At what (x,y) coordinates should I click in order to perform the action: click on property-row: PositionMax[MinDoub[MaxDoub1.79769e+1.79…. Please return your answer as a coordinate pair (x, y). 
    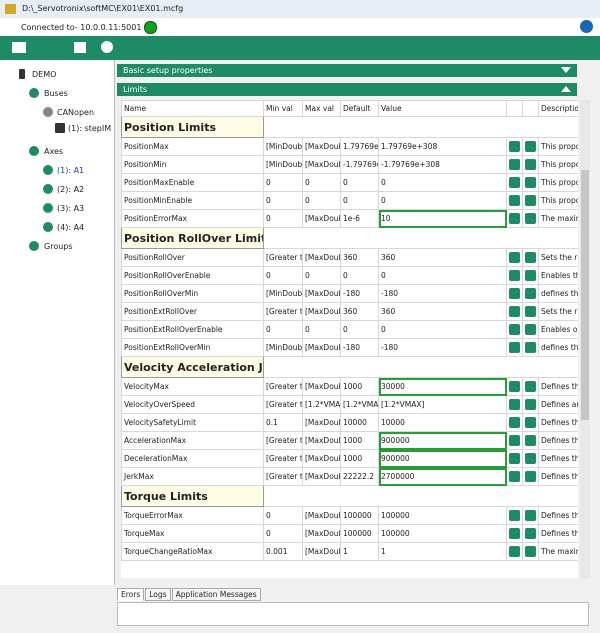
    Looking at the image, I should click on (349, 146).